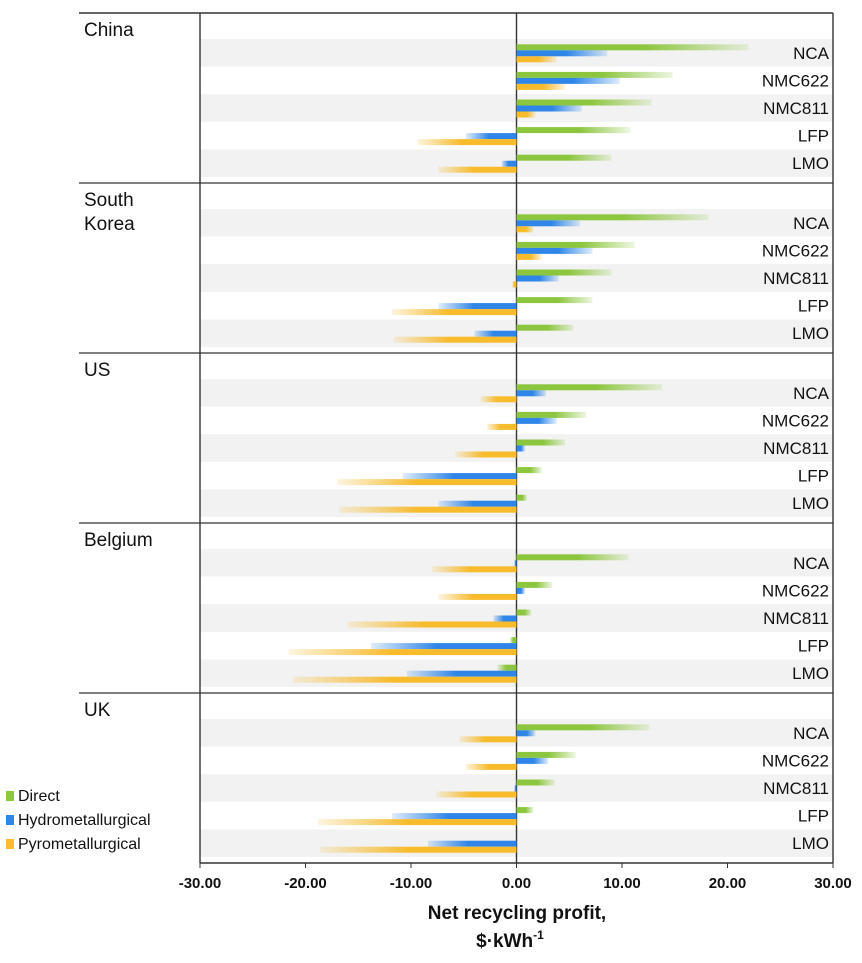 Image resolution: width=862 pixels, height=963 pixels. What do you see at coordinates (411, 883) in the screenshot?
I see `x-tick-label: -10.00` at bounding box center [411, 883].